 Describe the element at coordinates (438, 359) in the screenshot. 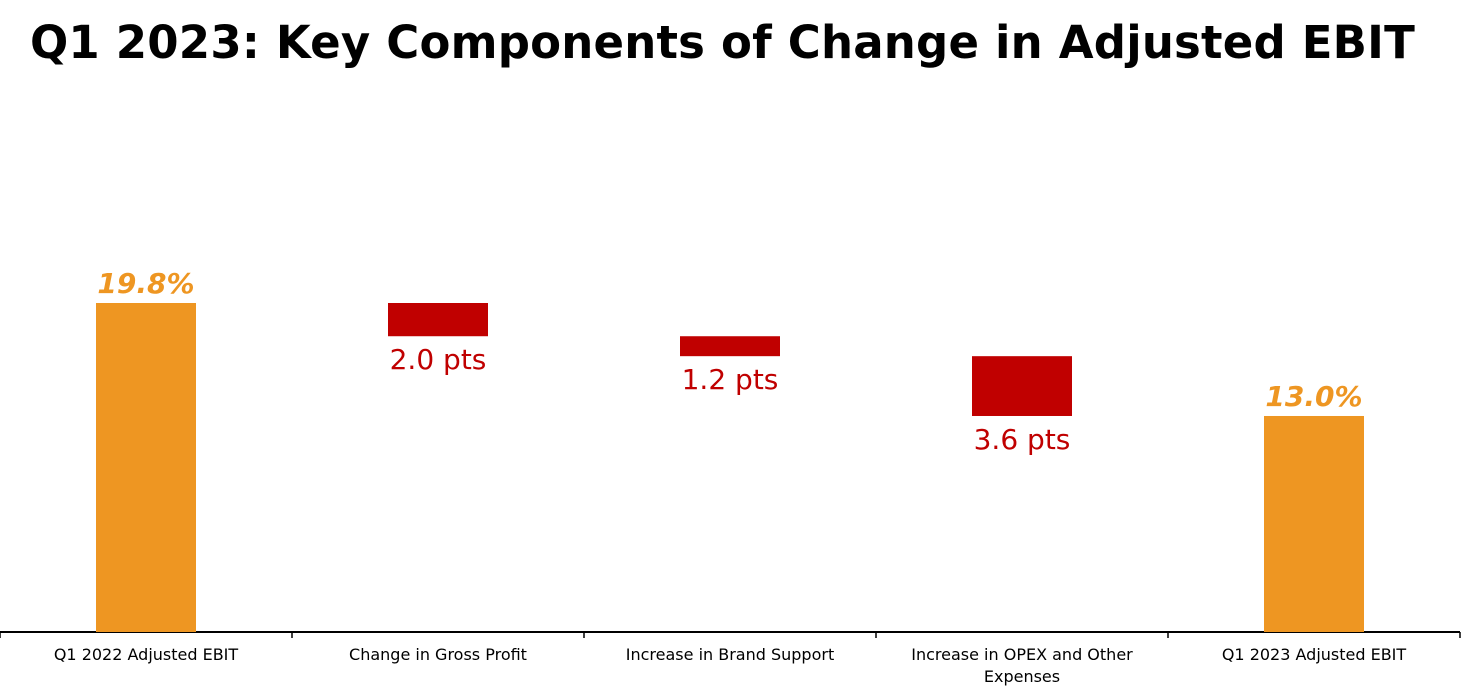

I see `data-label: 2.0 pts` at that location.